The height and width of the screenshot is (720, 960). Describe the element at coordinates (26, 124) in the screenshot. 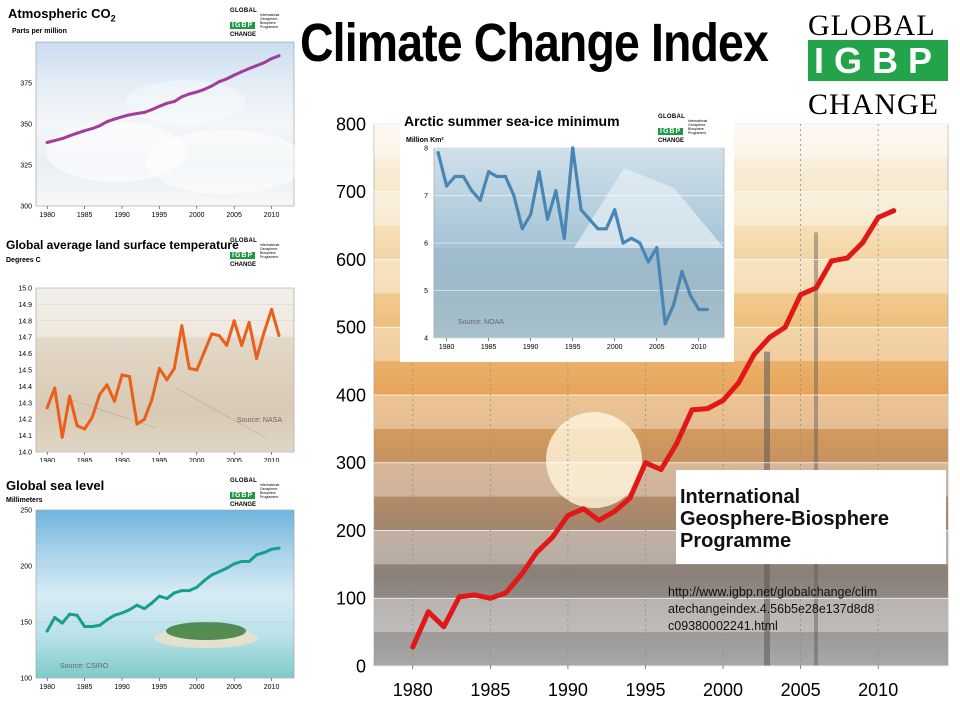

I see `y-tick-label: 350` at that location.